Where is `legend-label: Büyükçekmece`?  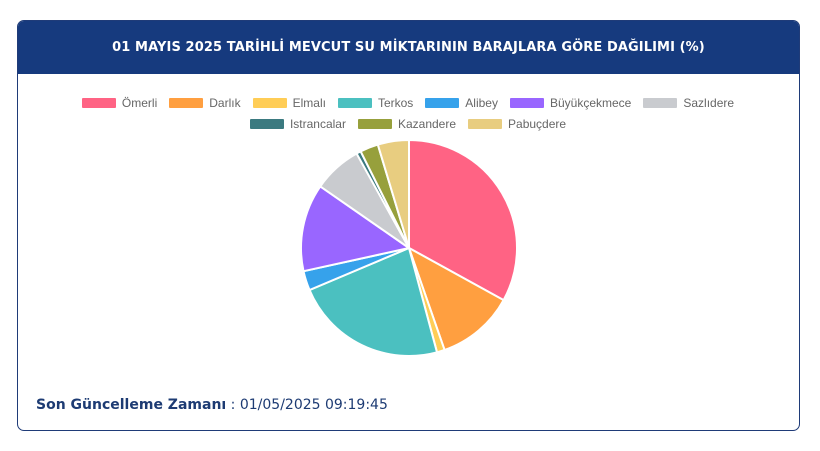
legend-label: Büyükçekmece is located at coordinates (590, 103).